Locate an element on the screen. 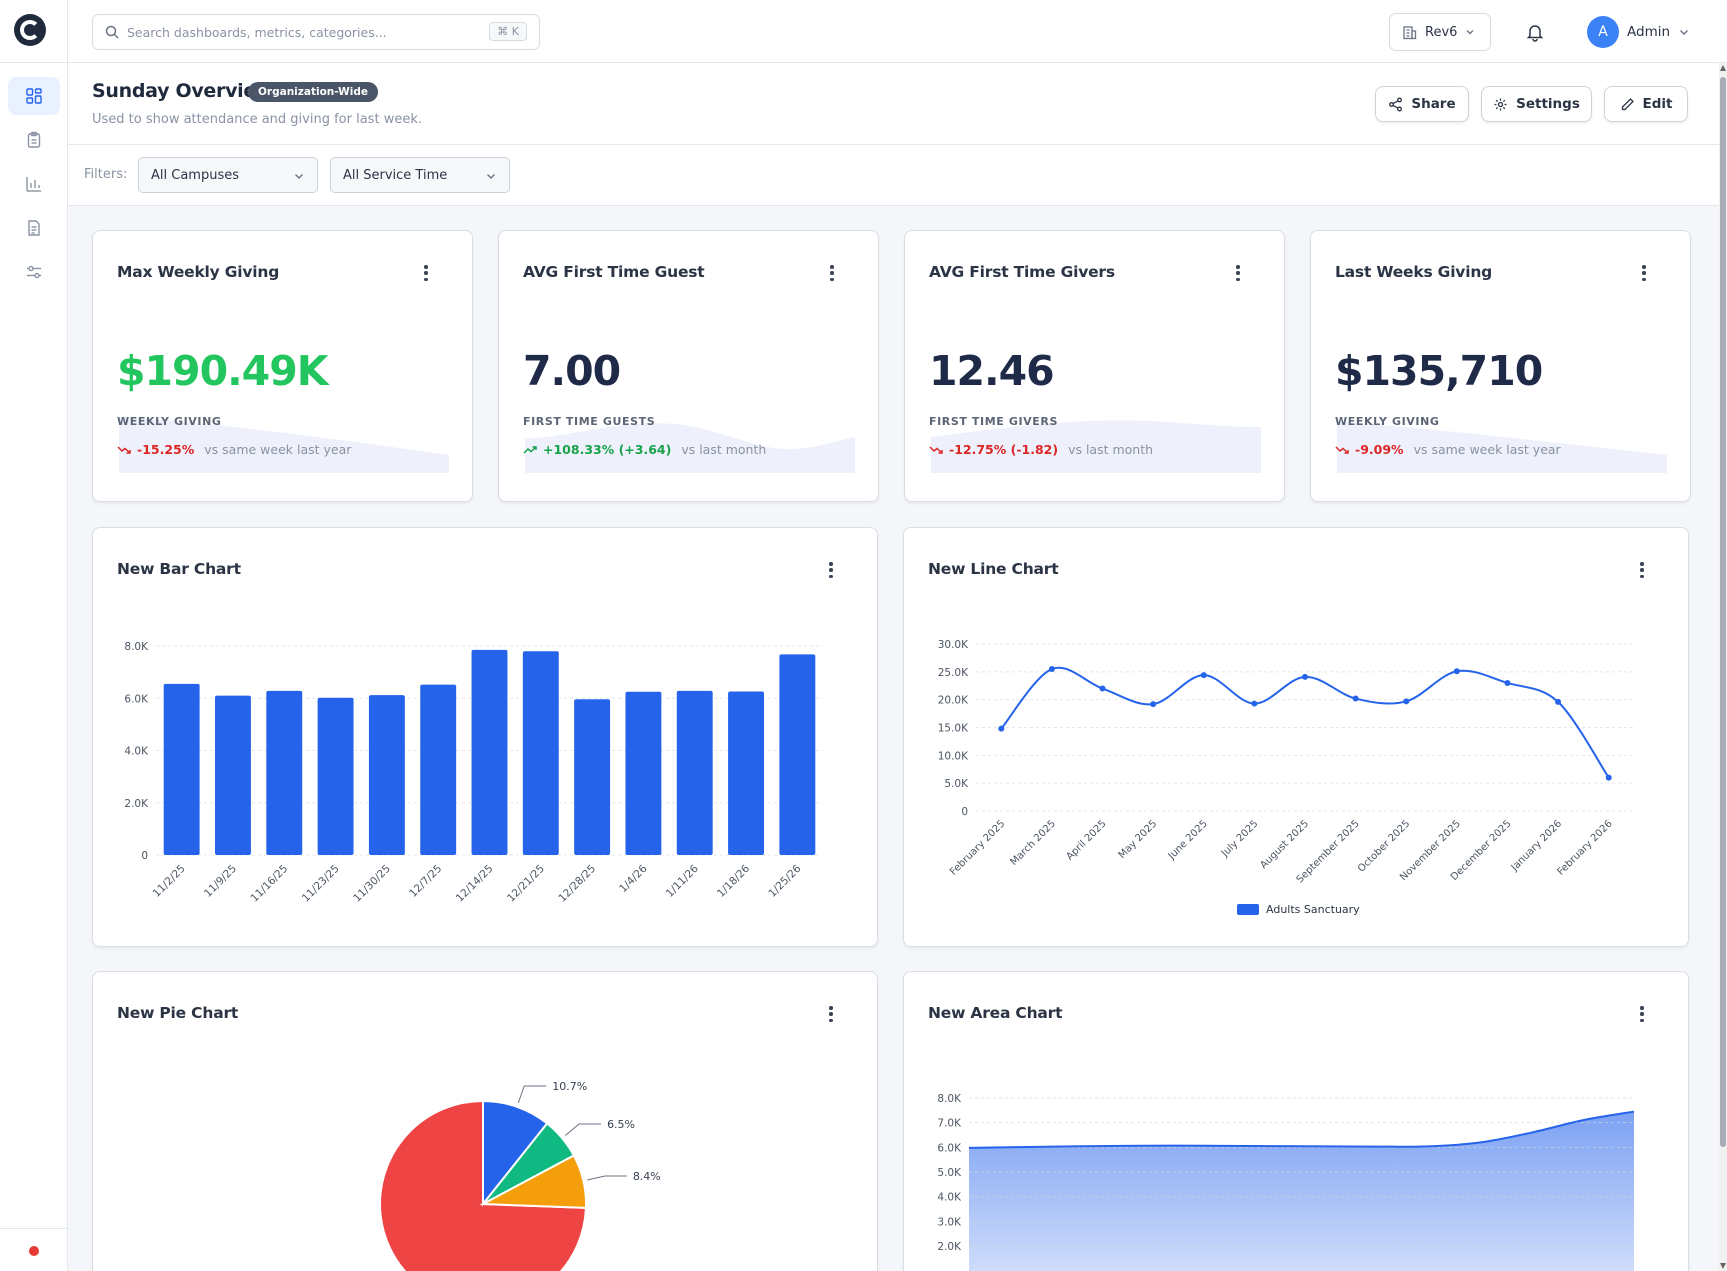 The image size is (1727, 1271). app-logo is located at coordinates (30, 30).